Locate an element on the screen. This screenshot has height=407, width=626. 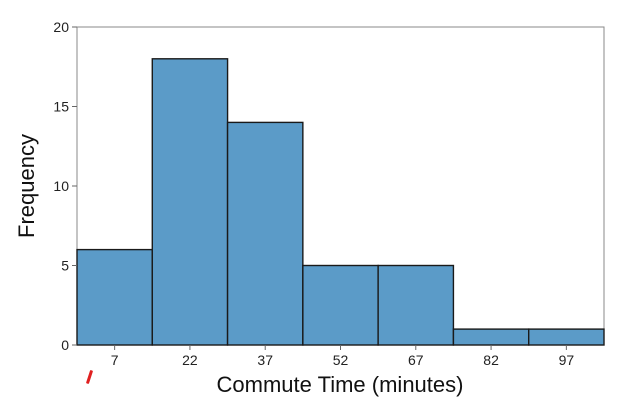
y-axis: 0 5 10 15 20 is located at coordinates (65, 186).